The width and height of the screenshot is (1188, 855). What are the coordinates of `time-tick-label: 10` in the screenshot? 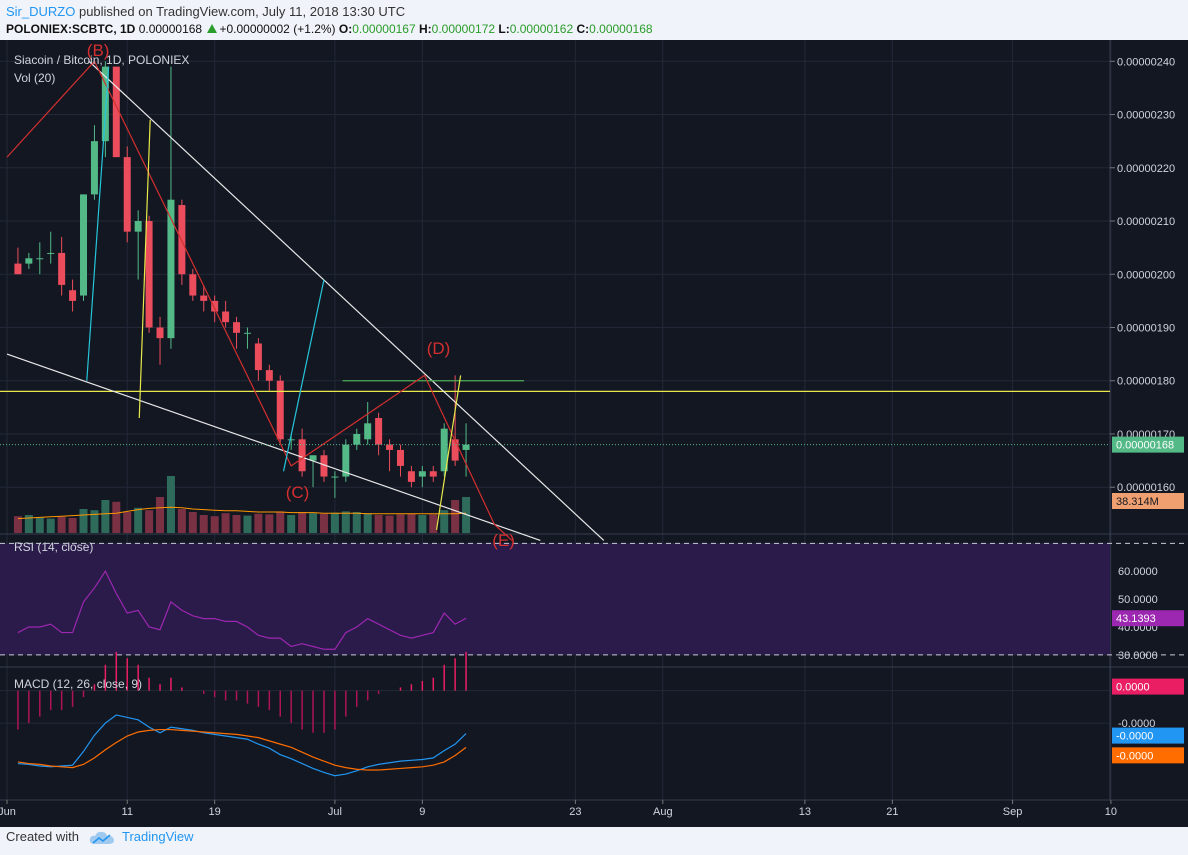 It's located at (1111, 812).